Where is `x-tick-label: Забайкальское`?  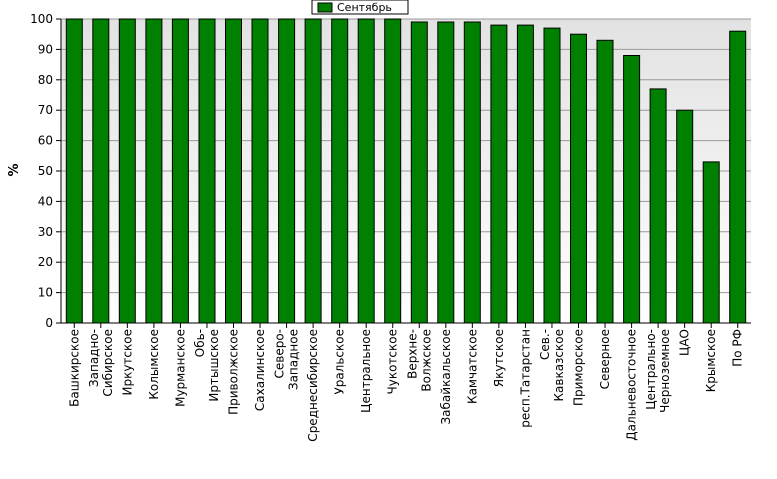
x-tick-label: Забайкальское is located at coordinates (446, 377).